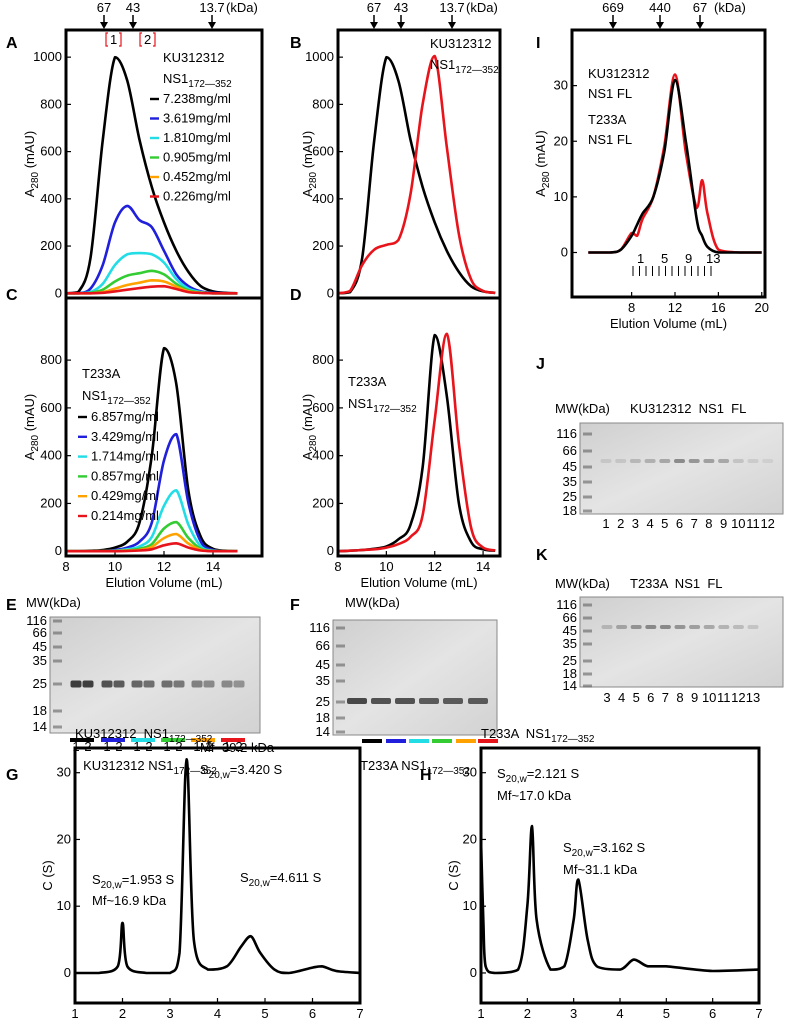 Image resolution: width=787 pixels, height=1019 pixels. What do you see at coordinates (570, 496) in the screenshot?
I see `mw-label: 25` at bounding box center [570, 496].